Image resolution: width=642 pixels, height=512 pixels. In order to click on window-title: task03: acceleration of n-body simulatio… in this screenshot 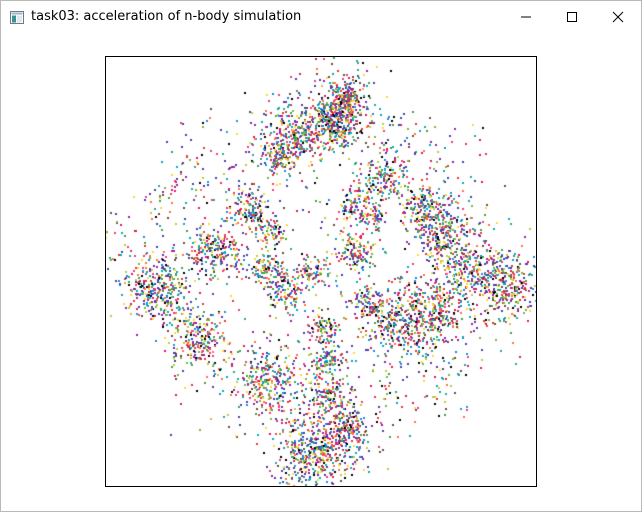, I will do `click(166, 16)`.